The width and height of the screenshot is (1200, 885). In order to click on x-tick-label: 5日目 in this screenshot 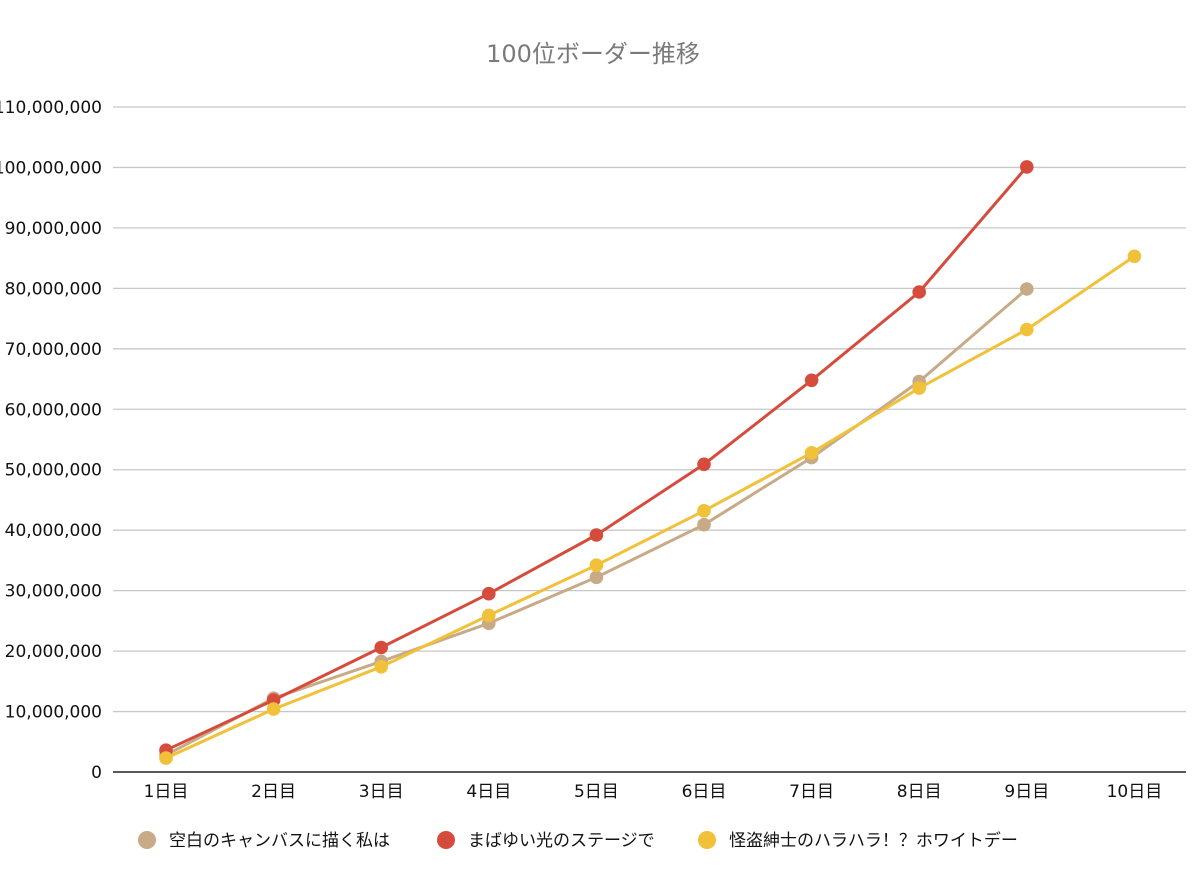, I will do `click(596, 792)`.